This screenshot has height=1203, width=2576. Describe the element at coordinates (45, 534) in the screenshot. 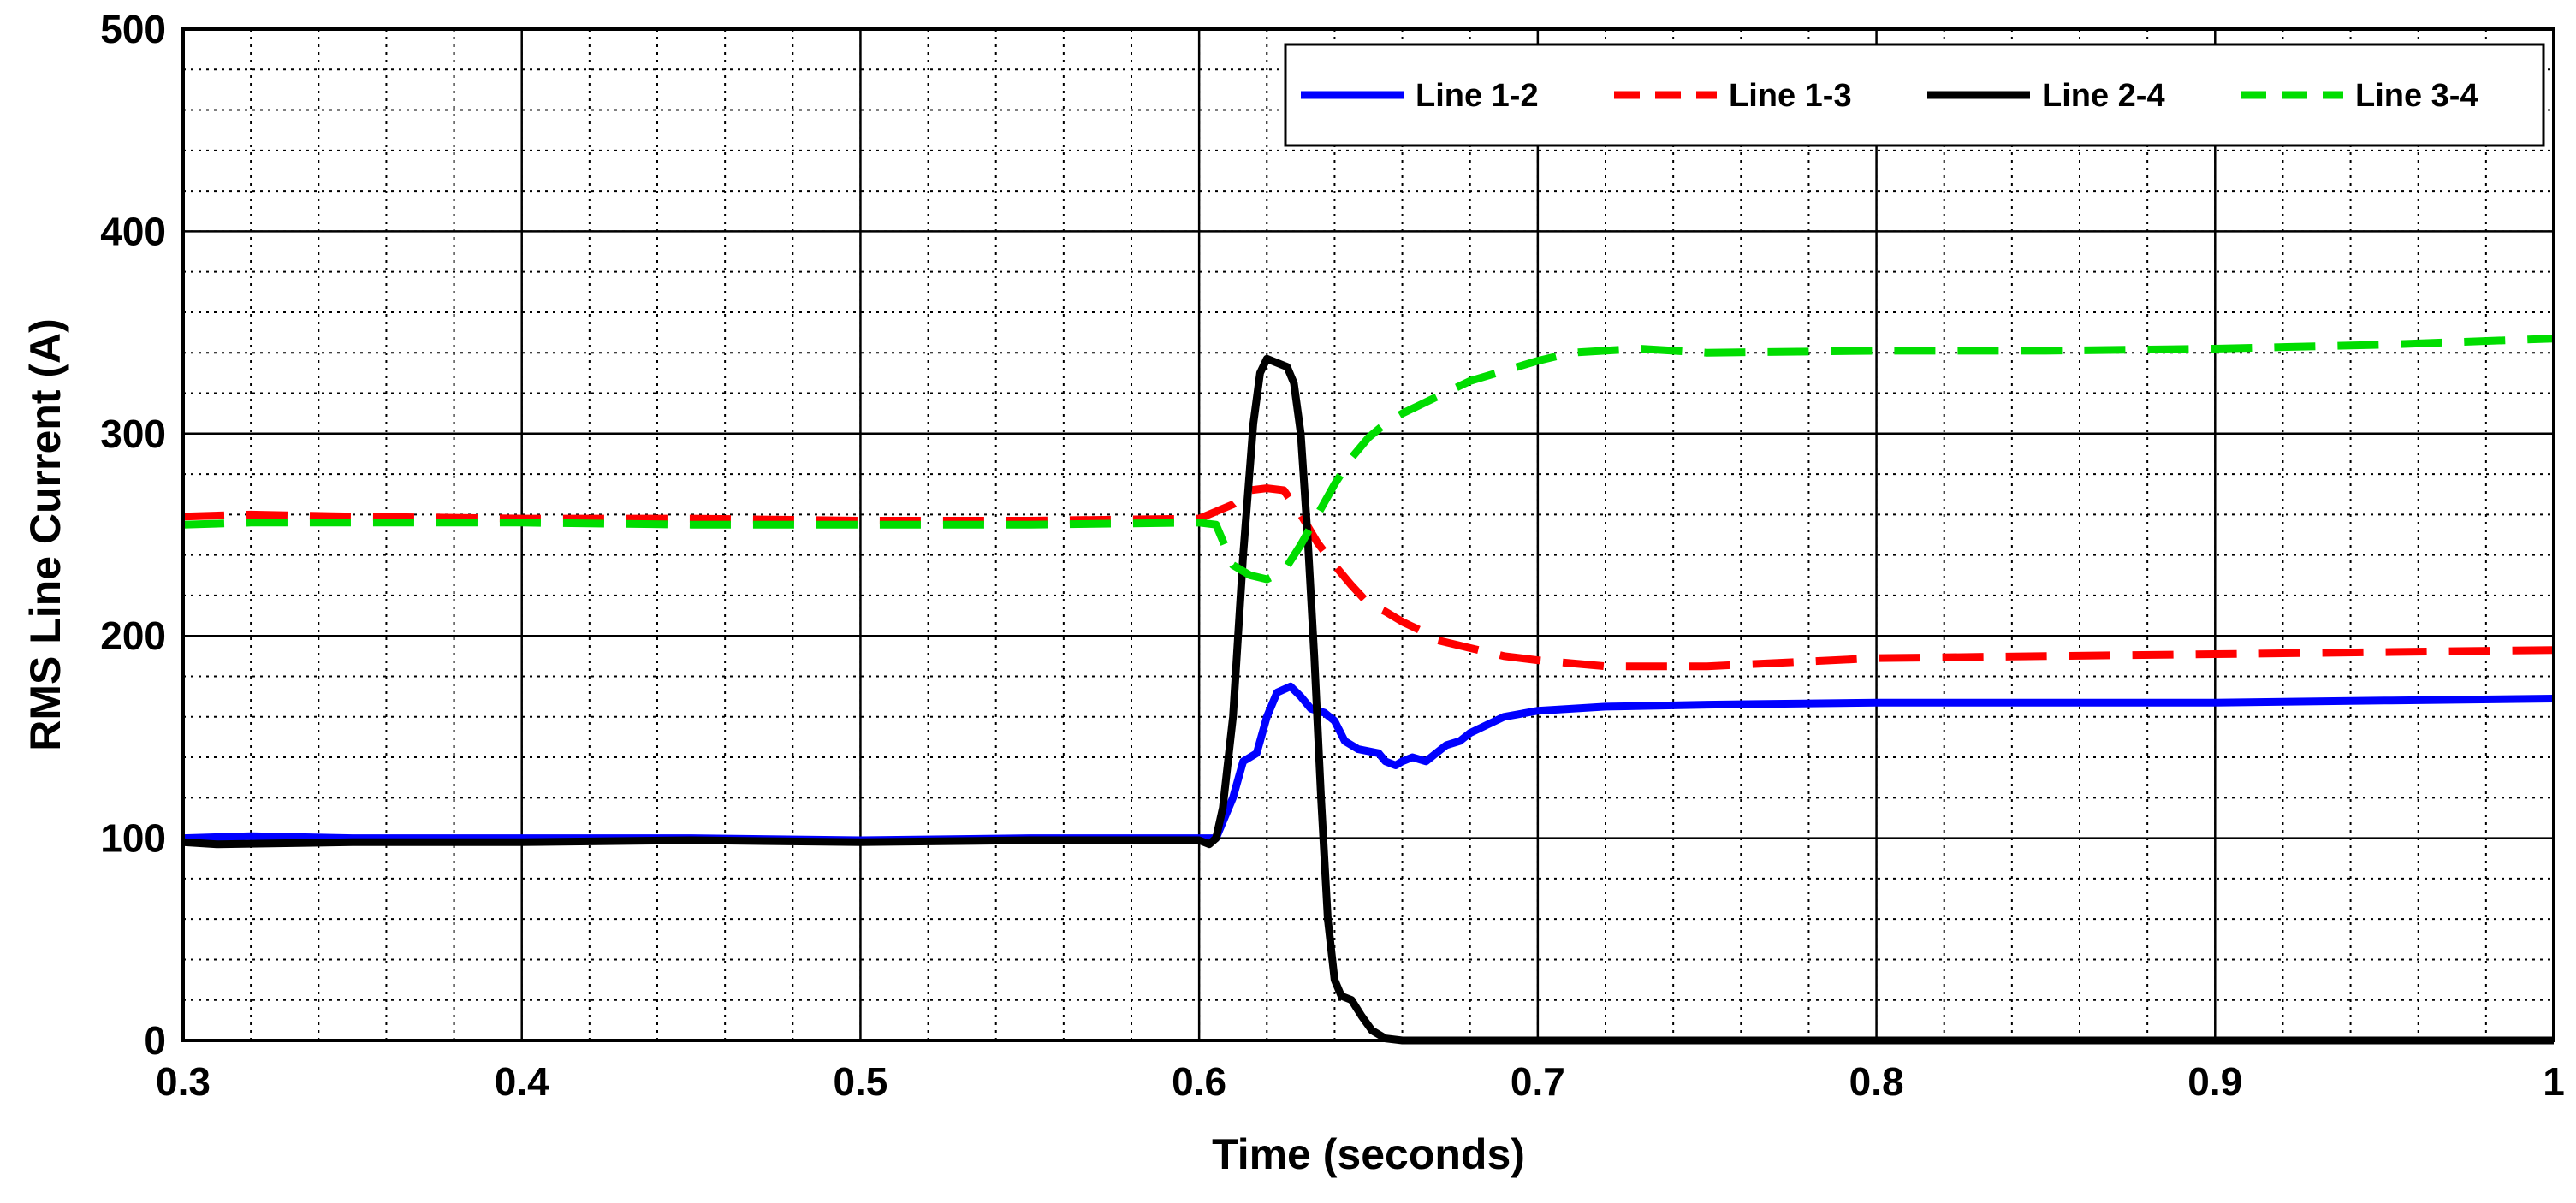

I see `y-axis-label: RMS Line Current (A)` at that location.